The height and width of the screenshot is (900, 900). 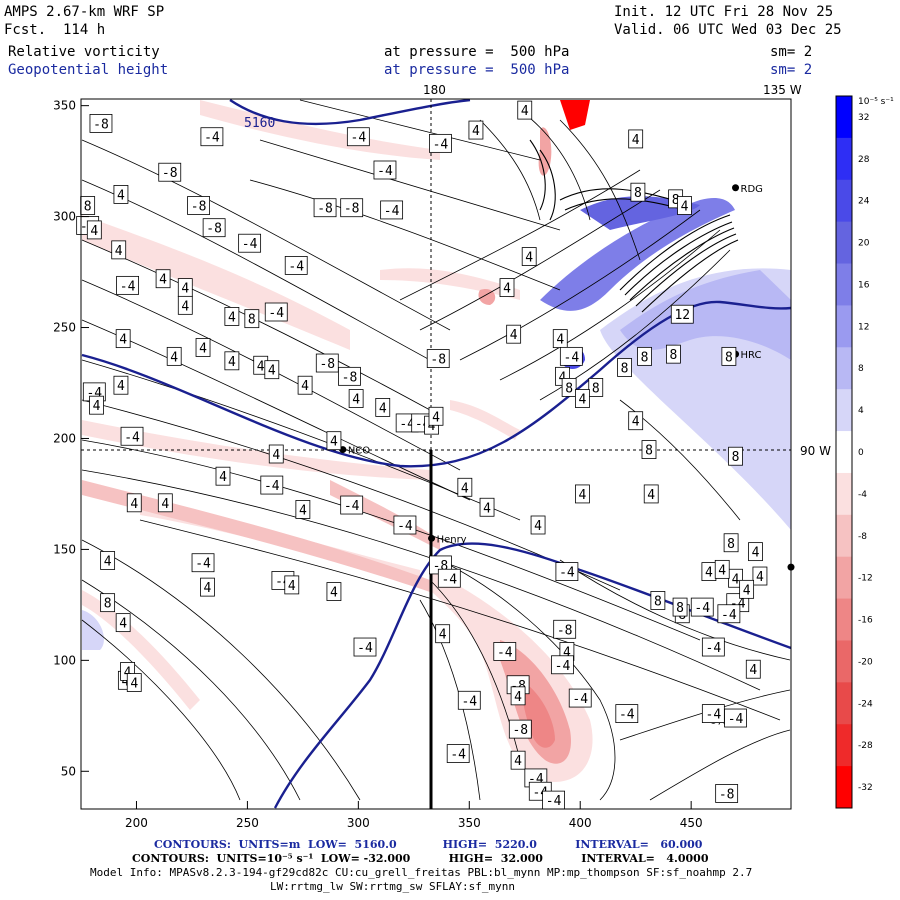 I want to click on forecast-hour: Fcst. 114 h, so click(x=55, y=30).